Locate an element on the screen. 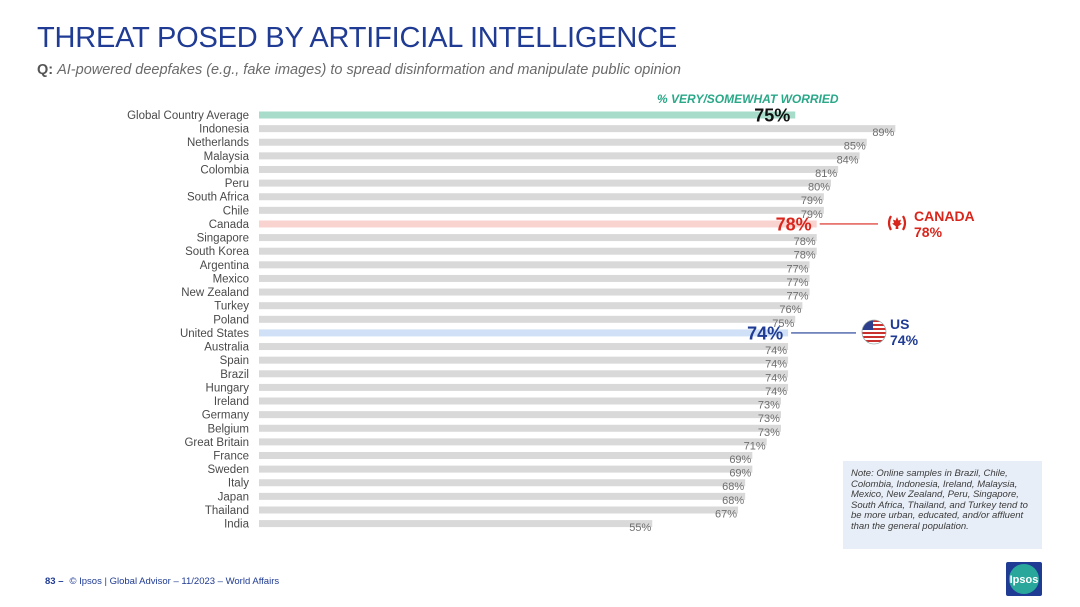  value-label-mexico: 77% is located at coordinates (798, 283).